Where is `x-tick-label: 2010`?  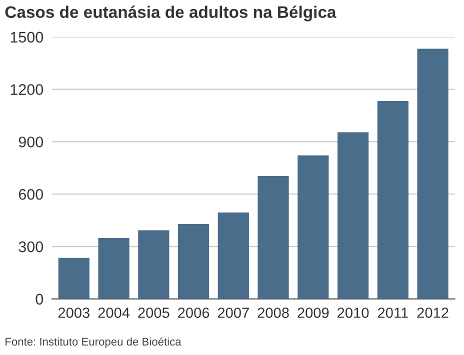 x-tick-label: 2010 is located at coordinates (353, 313).